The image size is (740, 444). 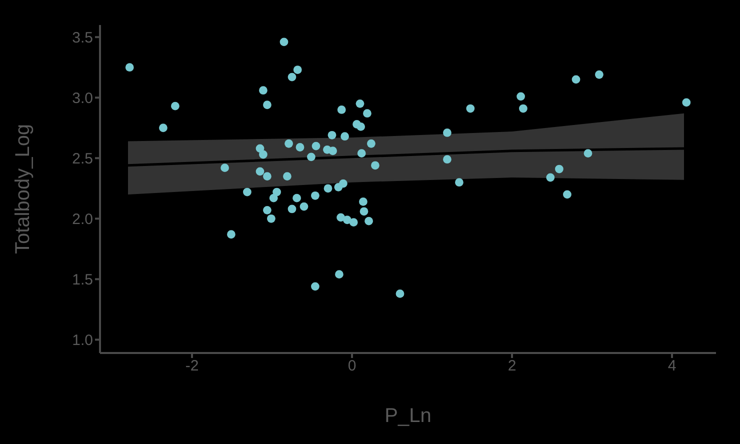 I want to click on y-tick-label: 1.0, so click(x=82, y=341).